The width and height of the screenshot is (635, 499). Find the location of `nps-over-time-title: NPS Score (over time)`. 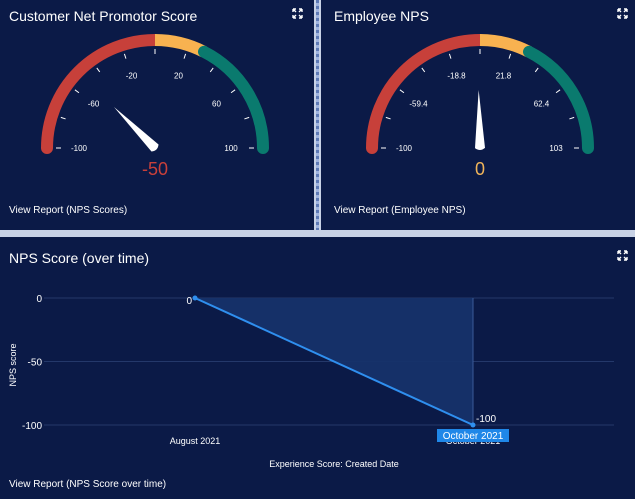

nps-over-time-title: NPS Score (over time) is located at coordinates (79, 258).